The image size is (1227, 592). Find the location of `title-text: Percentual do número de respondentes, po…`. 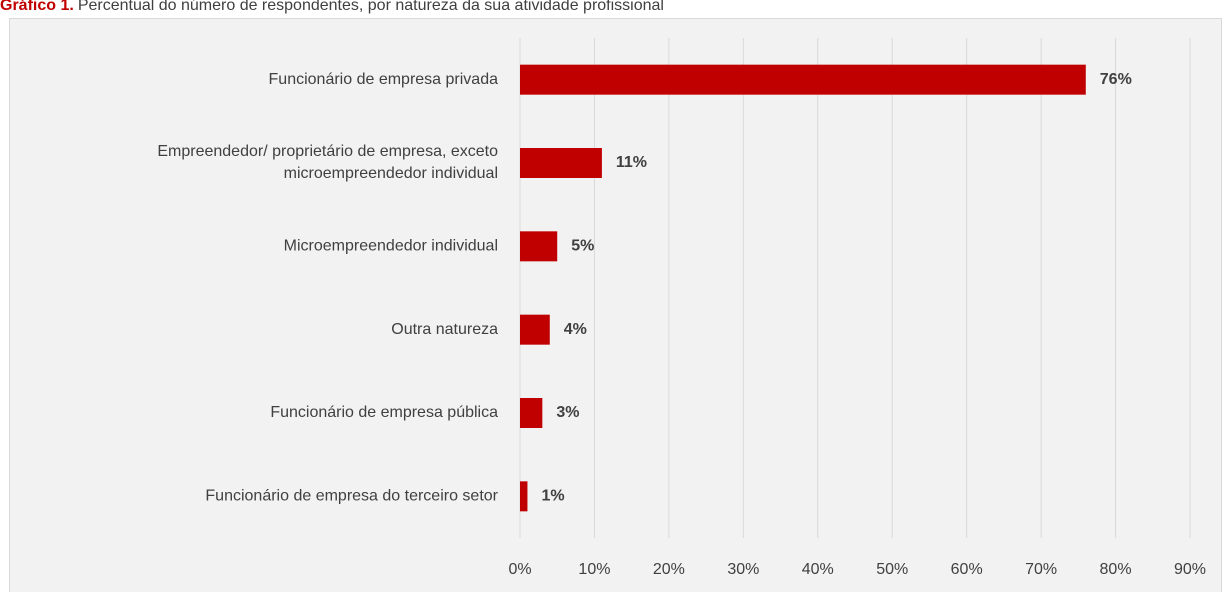

title-text: Percentual do número de respondentes, po… is located at coordinates (371, 7).